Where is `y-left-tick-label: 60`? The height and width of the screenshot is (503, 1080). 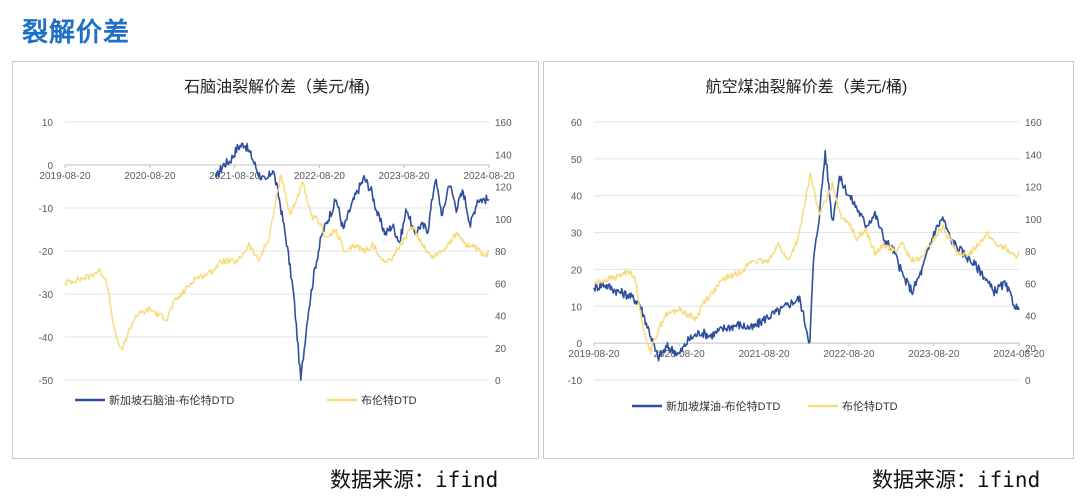
y-left-tick-label: 60 is located at coordinates (577, 123).